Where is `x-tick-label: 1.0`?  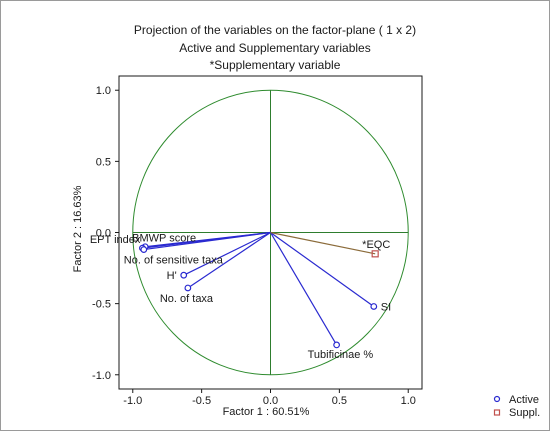
x-tick-label: 1.0 is located at coordinates (408, 401).